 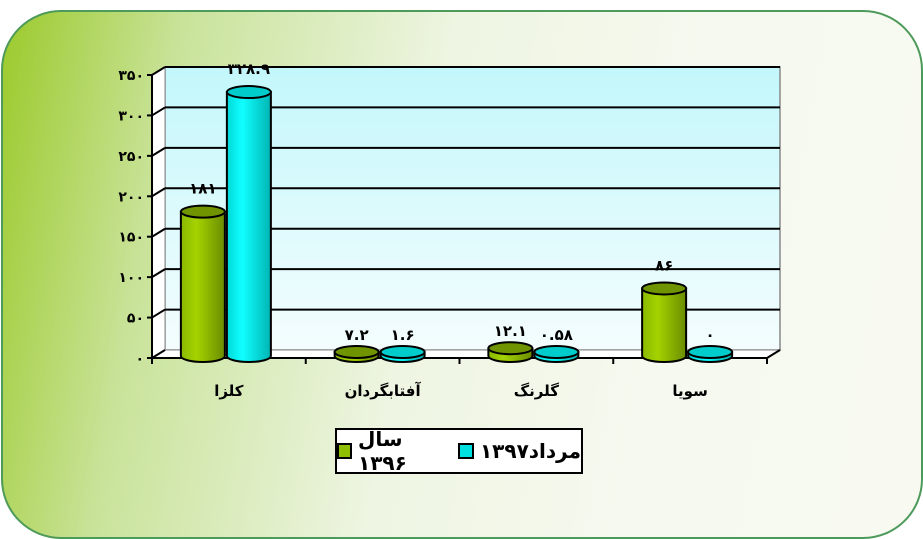 What do you see at coordinates (382, 451) in the screenshot?
I see `legend-label: سال ۱۳۹۶` at bounding box center [382, 451].